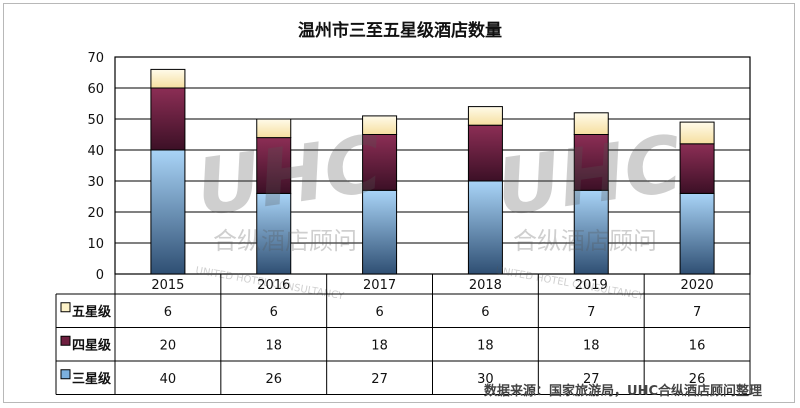 The height and width of the screenshot is (408, 800). Describe the element at coordinates (379, 285) in the screenshot. I see `x-tick-label: 2017` at that location.